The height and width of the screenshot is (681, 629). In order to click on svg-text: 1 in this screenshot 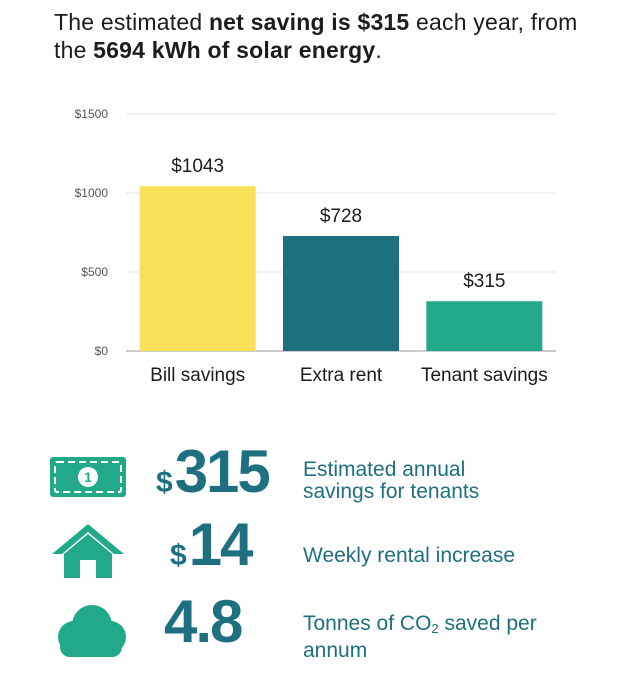, I will do `click(88, 477)`.